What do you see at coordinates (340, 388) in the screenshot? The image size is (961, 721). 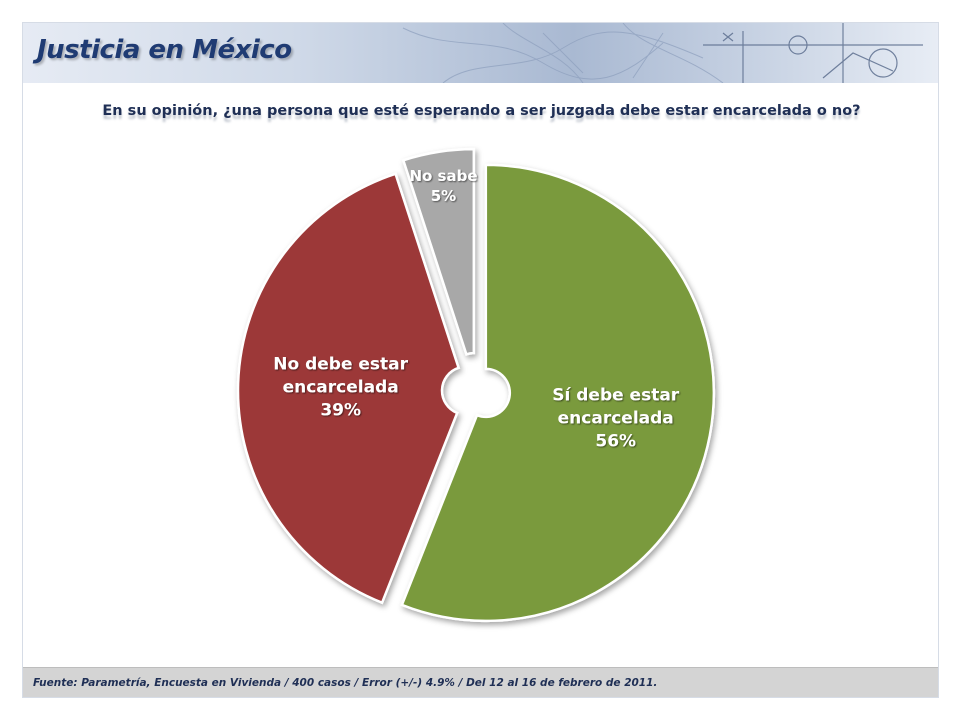 I see `no-debe-label: No debe estar encarcelada 39%` at bounding box center [340, 388].